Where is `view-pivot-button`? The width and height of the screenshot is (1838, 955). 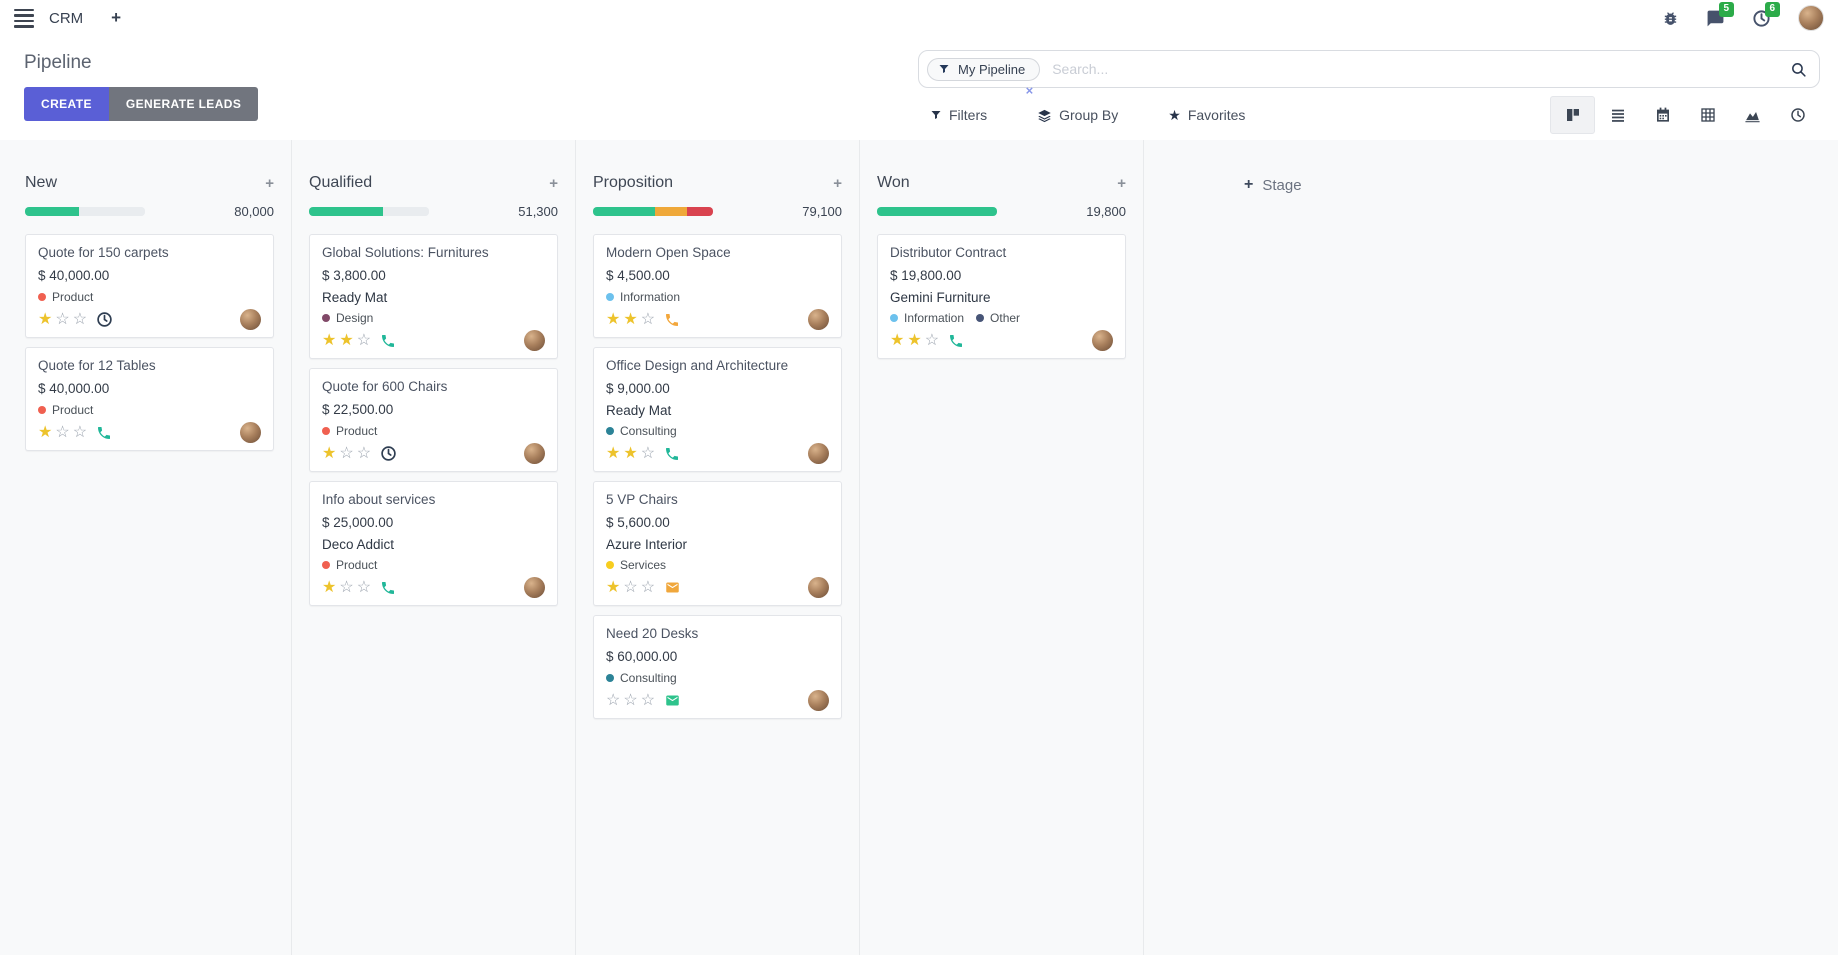
view-pivot-button is located at coordinates (1707, 115).